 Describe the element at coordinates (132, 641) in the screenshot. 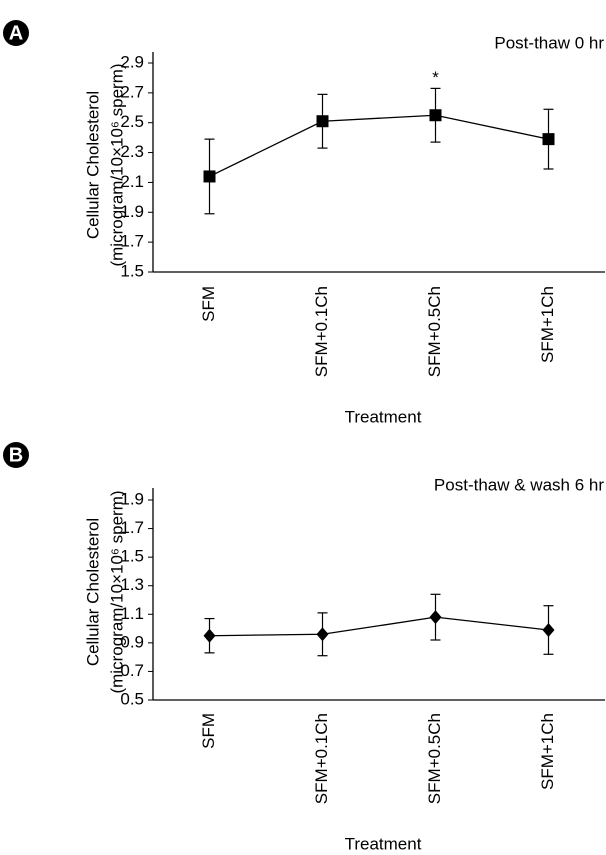

I see `y-tick-label: 0.9` at that location.